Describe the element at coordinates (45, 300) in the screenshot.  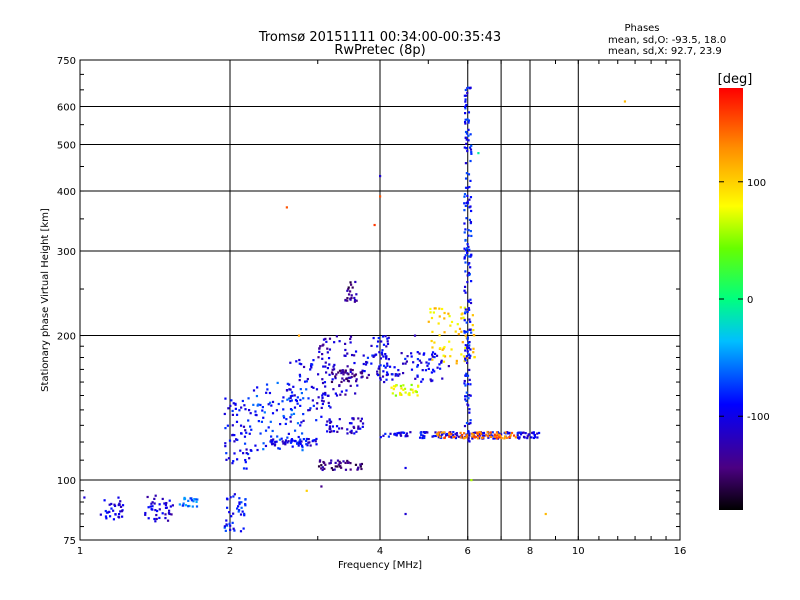
I see `y-axis-label: Stationary phase Virtual Height [km]` at that location.